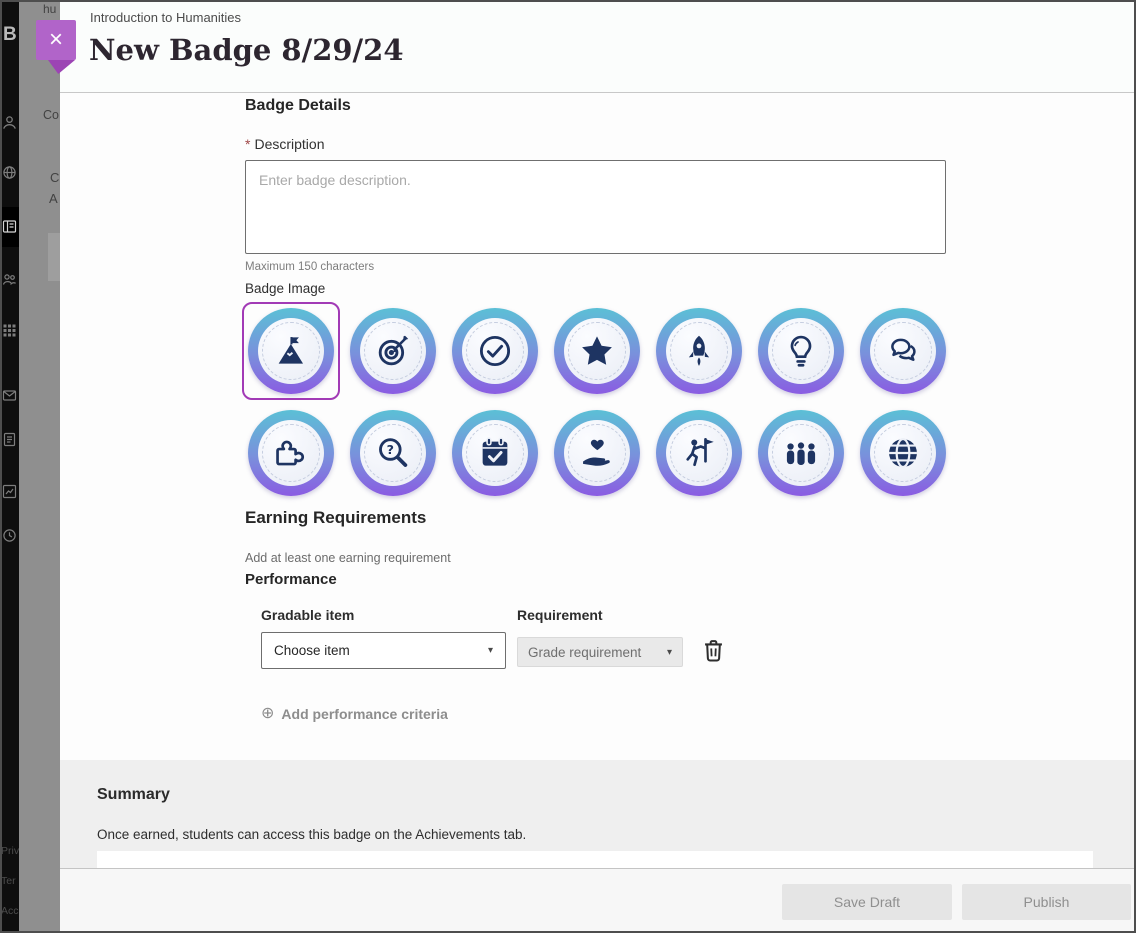 The image size is (1136, 933). Describe the element at coordinates (598, 899) in the screenshot. I see `panel-footer: Save Draft Publish` at that location.